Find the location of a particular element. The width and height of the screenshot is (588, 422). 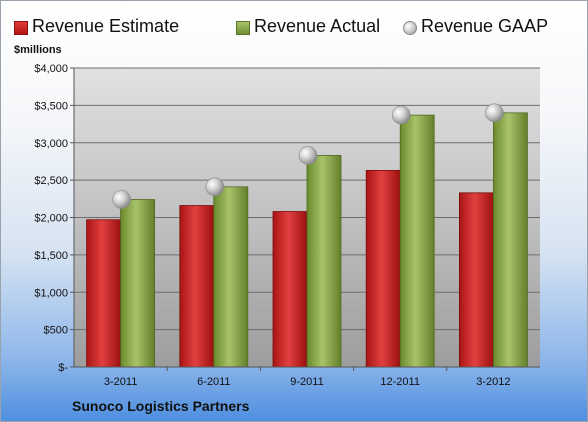

x-tick-label: 9-2011 is located at coordinates (306, 382).